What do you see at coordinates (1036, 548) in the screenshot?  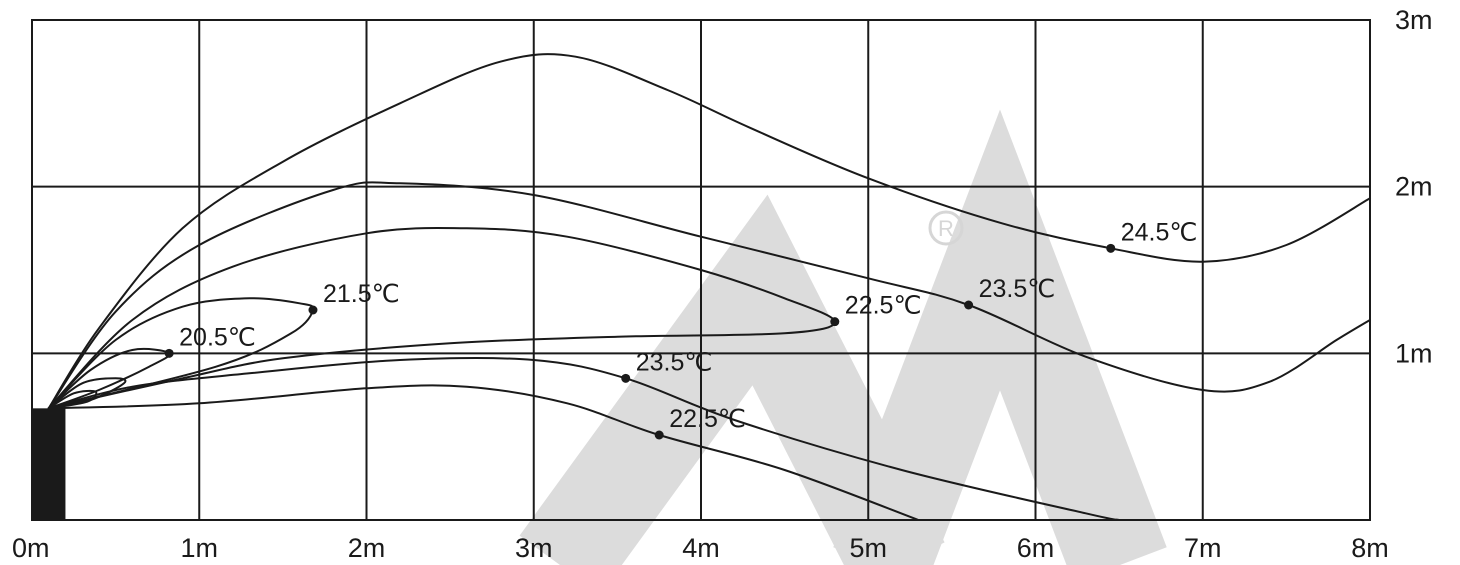 I see `x-tick-label: 6m` at bounding box center [1036, 548].